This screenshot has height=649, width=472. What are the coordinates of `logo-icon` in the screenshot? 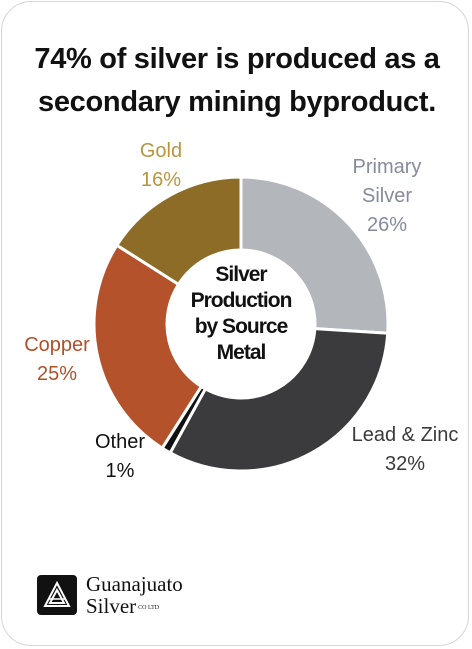 It's located at (57, 593).